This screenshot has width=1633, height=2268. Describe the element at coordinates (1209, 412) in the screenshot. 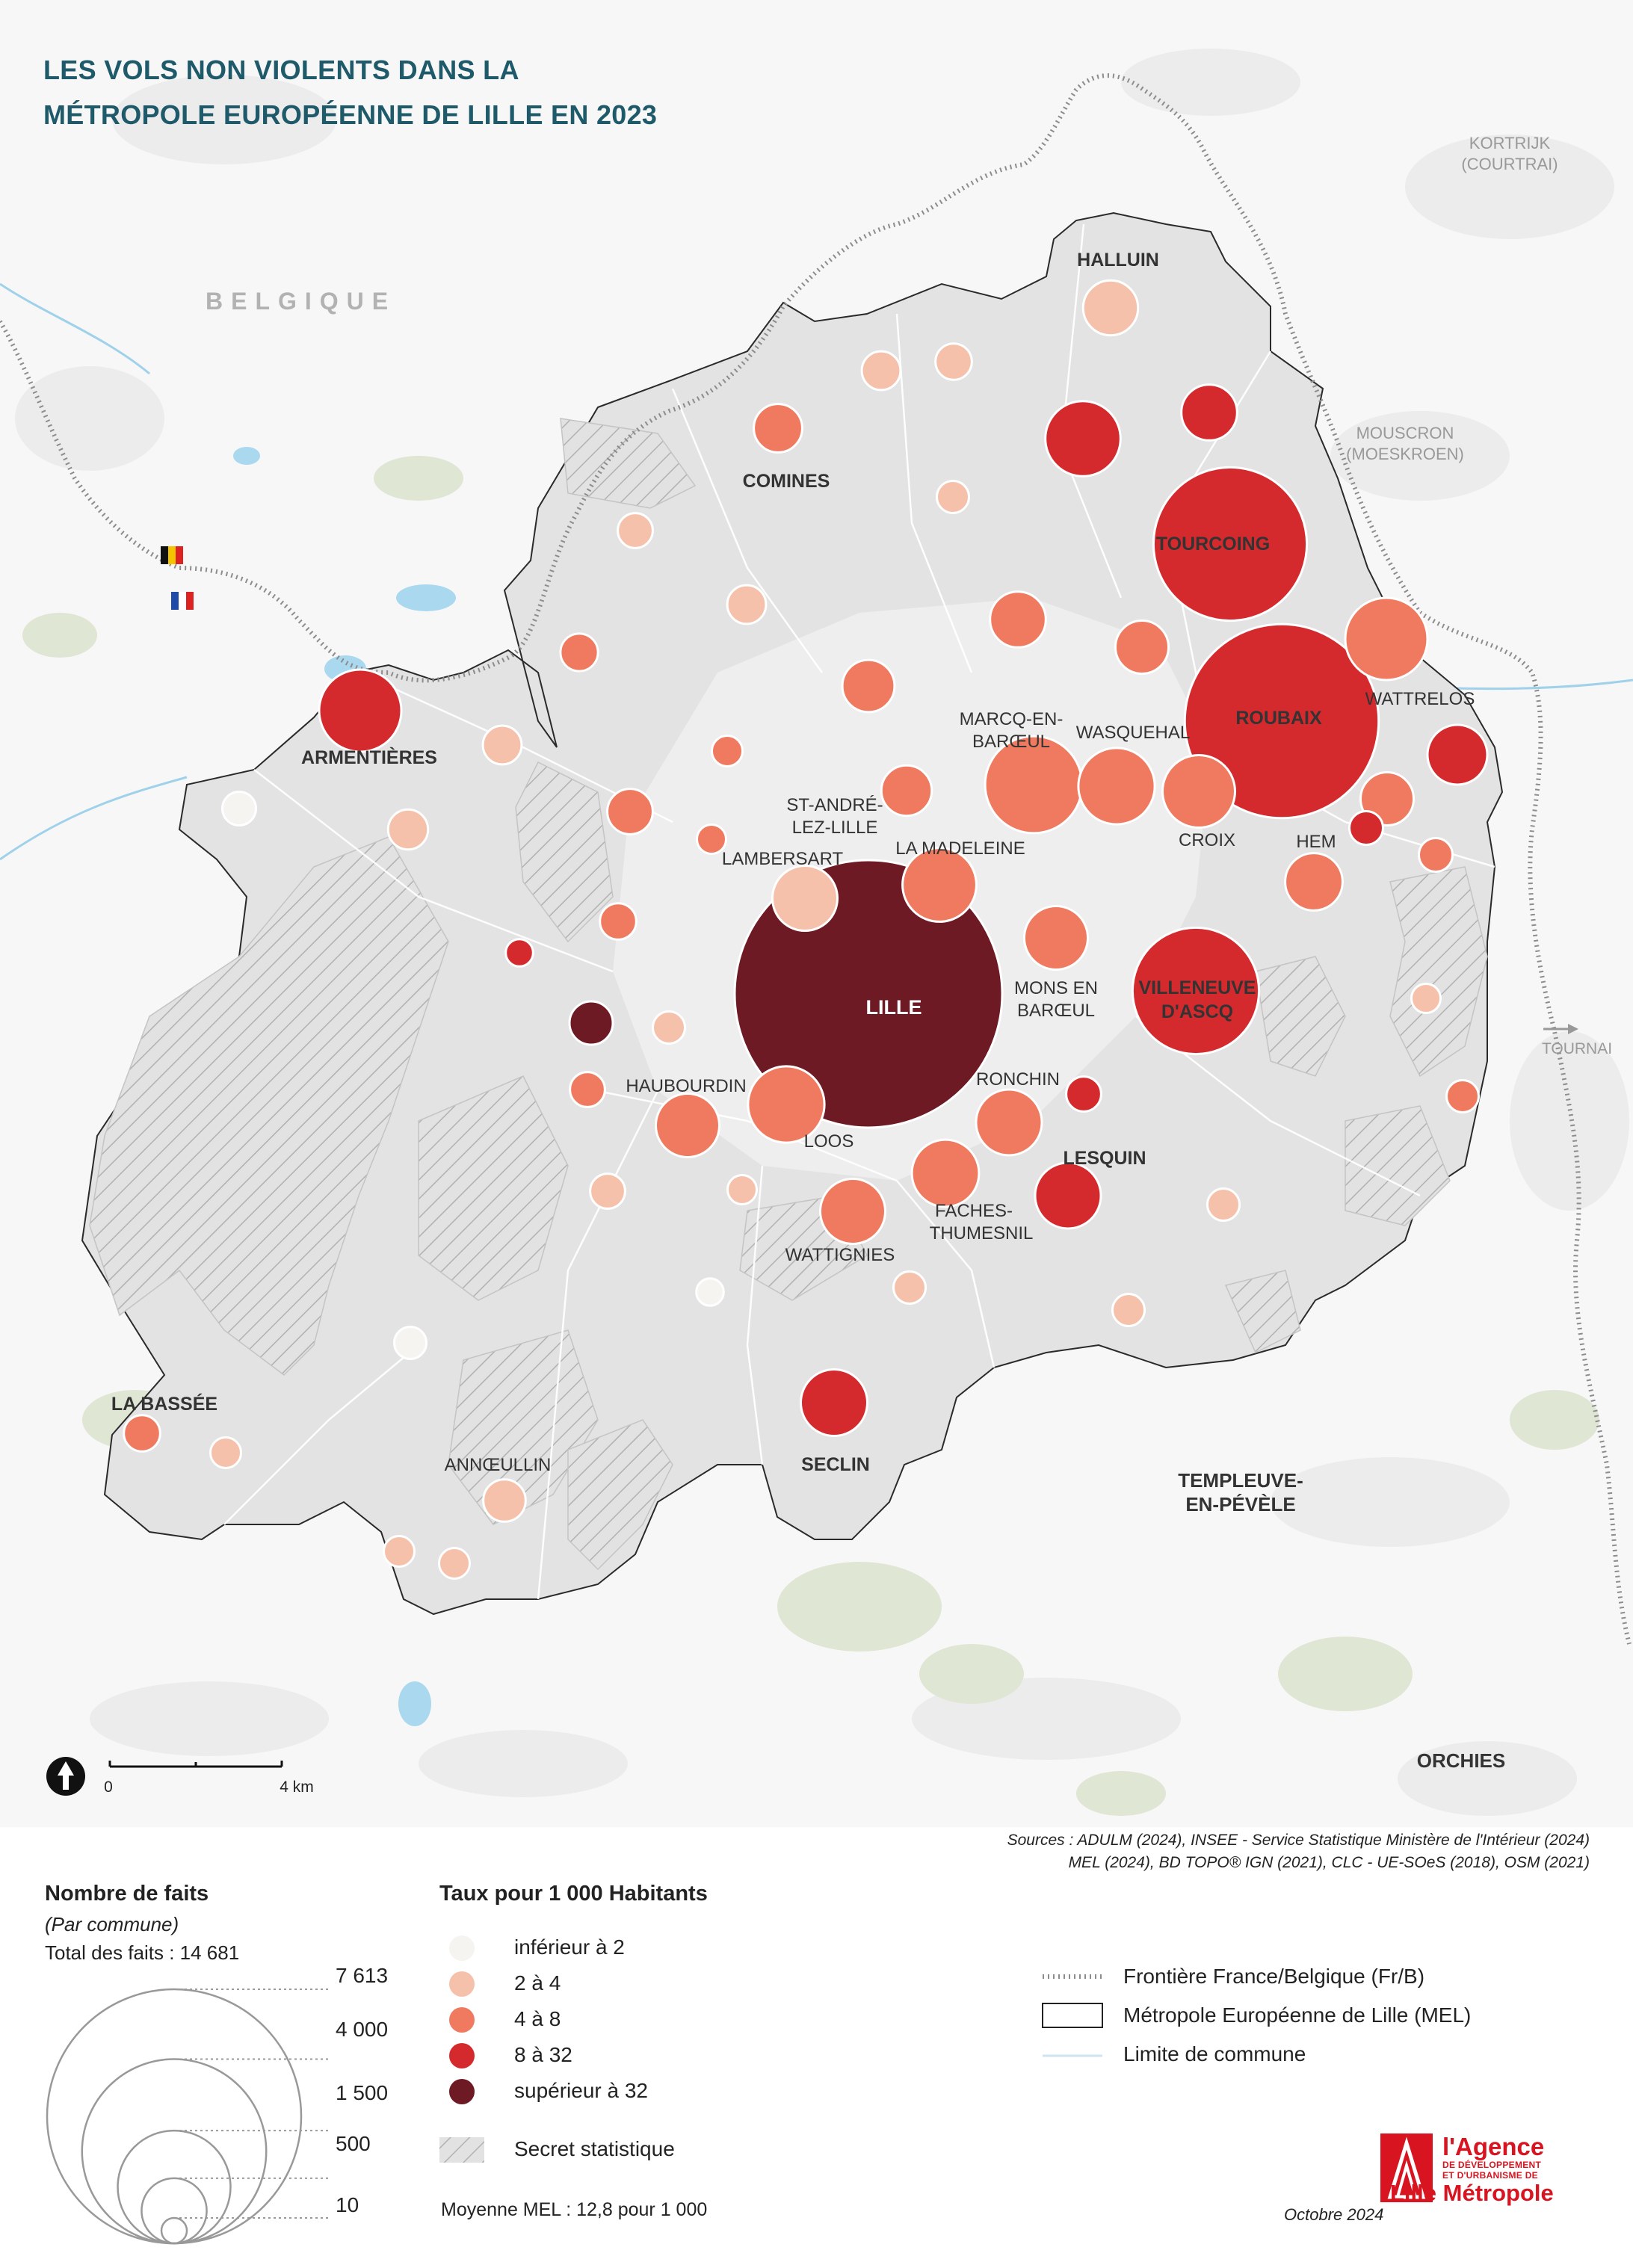

I see `symbol-linselles` at that location.